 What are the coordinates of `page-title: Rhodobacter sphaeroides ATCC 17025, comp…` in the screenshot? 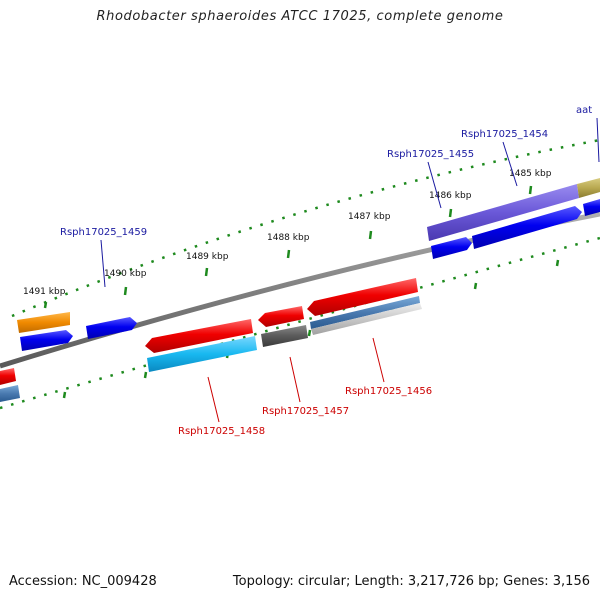 It's located at (300, 16).